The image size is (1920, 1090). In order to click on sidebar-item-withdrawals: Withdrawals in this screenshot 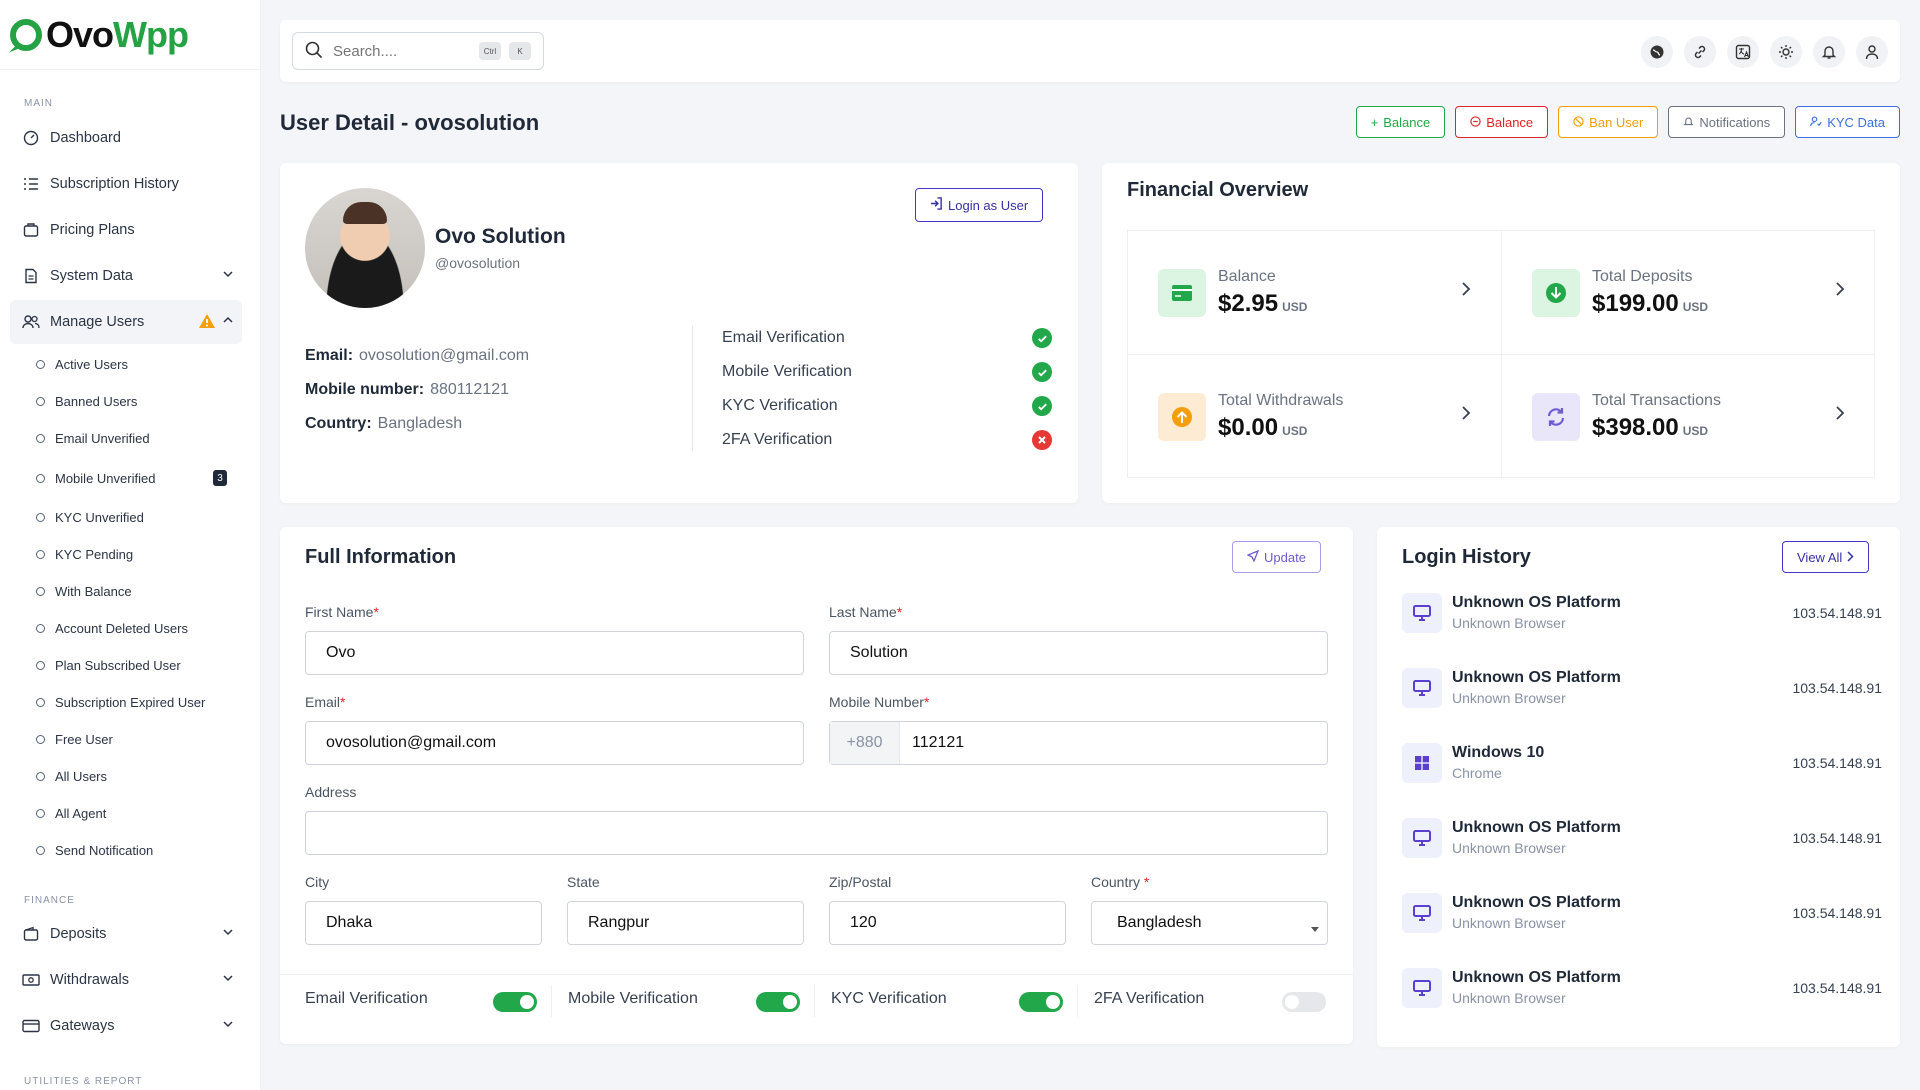, I will do `click(126, 980)`.